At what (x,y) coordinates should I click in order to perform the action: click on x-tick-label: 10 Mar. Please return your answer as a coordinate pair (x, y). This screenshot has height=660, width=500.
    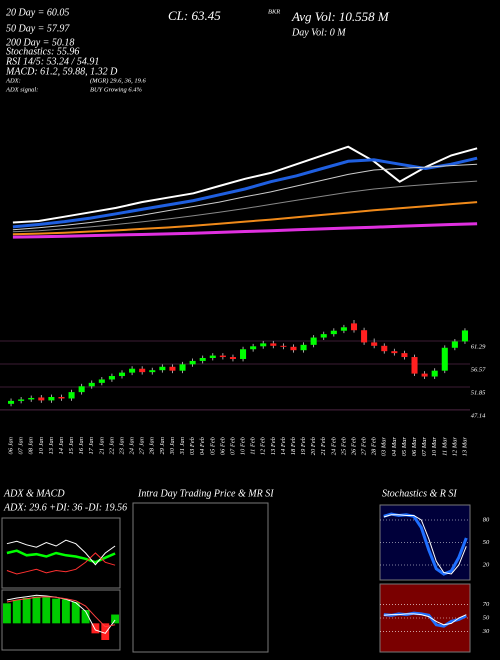
    Looking at the image, I should click on (434, 447).